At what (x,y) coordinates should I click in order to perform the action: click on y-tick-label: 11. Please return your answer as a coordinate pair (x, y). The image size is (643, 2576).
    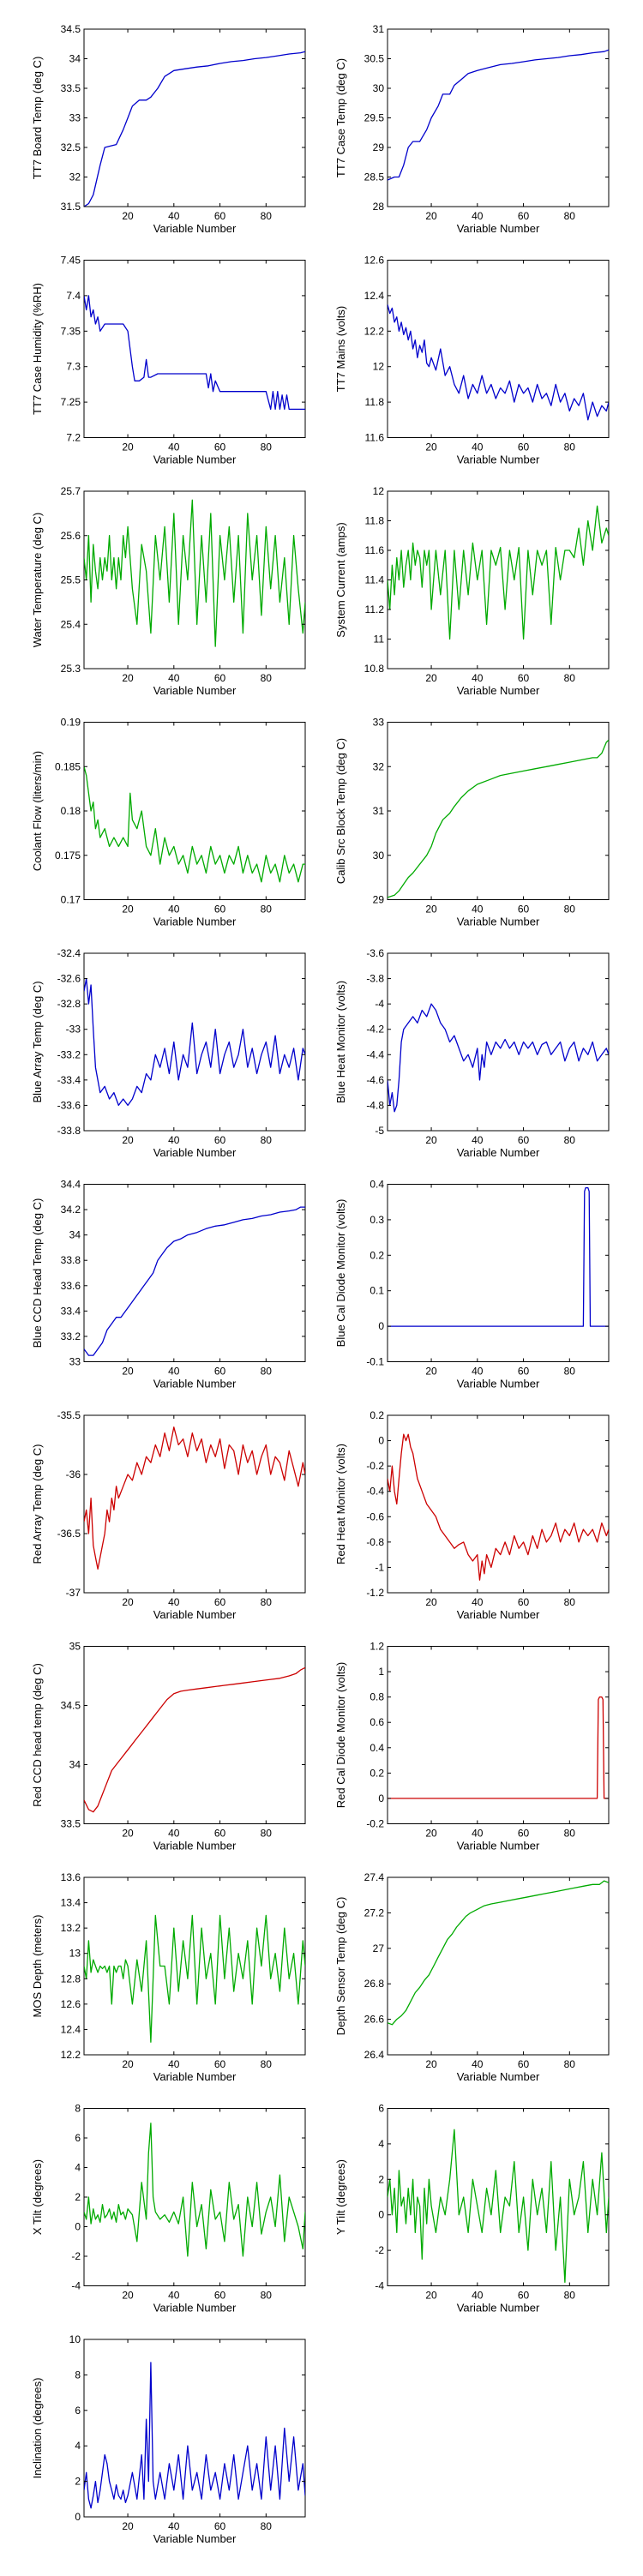
    Looking at the image, I should click on (379, 639).